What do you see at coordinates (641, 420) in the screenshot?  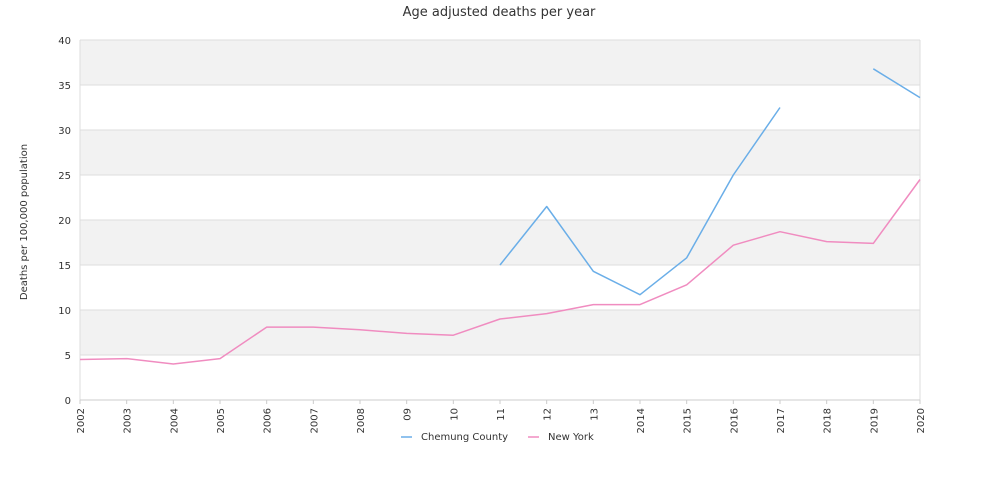 I see `x-tick-label: 2014` at bounding box center [641, 420].